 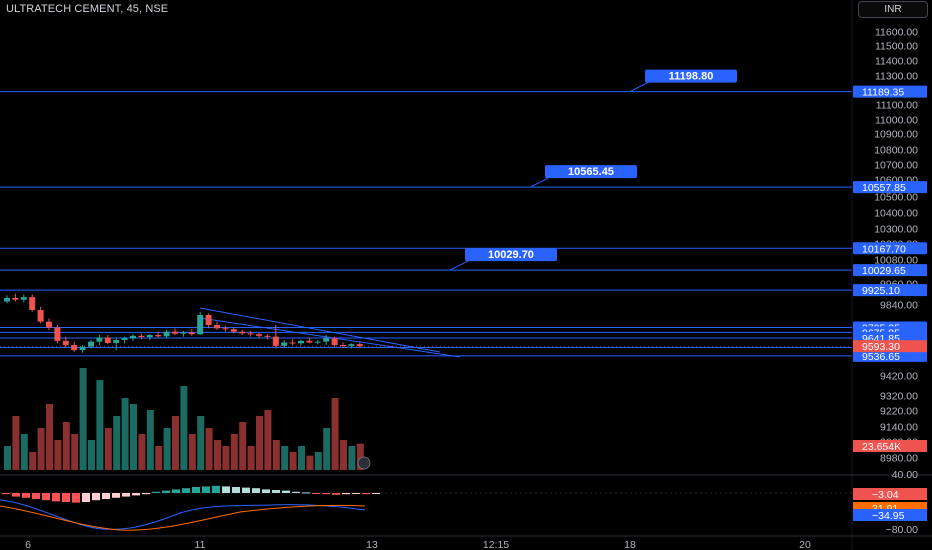 I want to click on price-tick-label: 10800.00, so click(x=896, y=151).